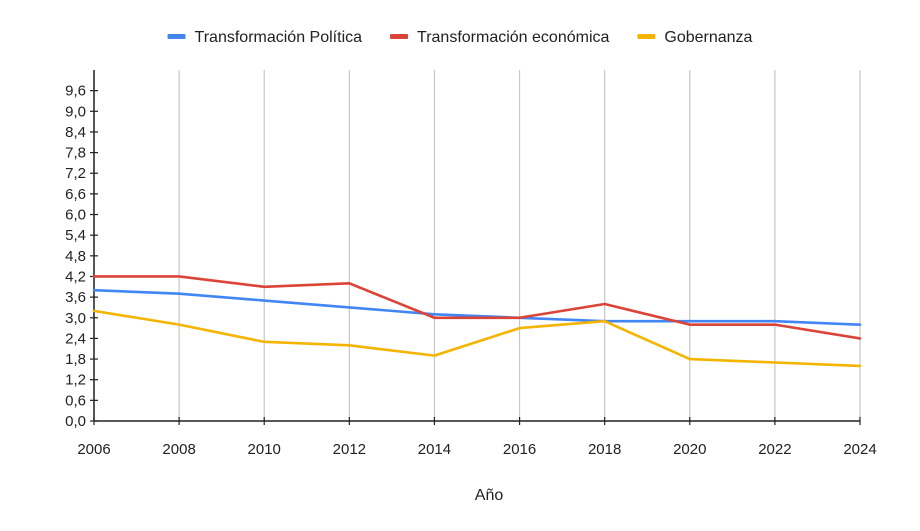 The height and width of the screenshot is (531, 920). I want to click on y-tick-label: 1,2, so click(75, 380).